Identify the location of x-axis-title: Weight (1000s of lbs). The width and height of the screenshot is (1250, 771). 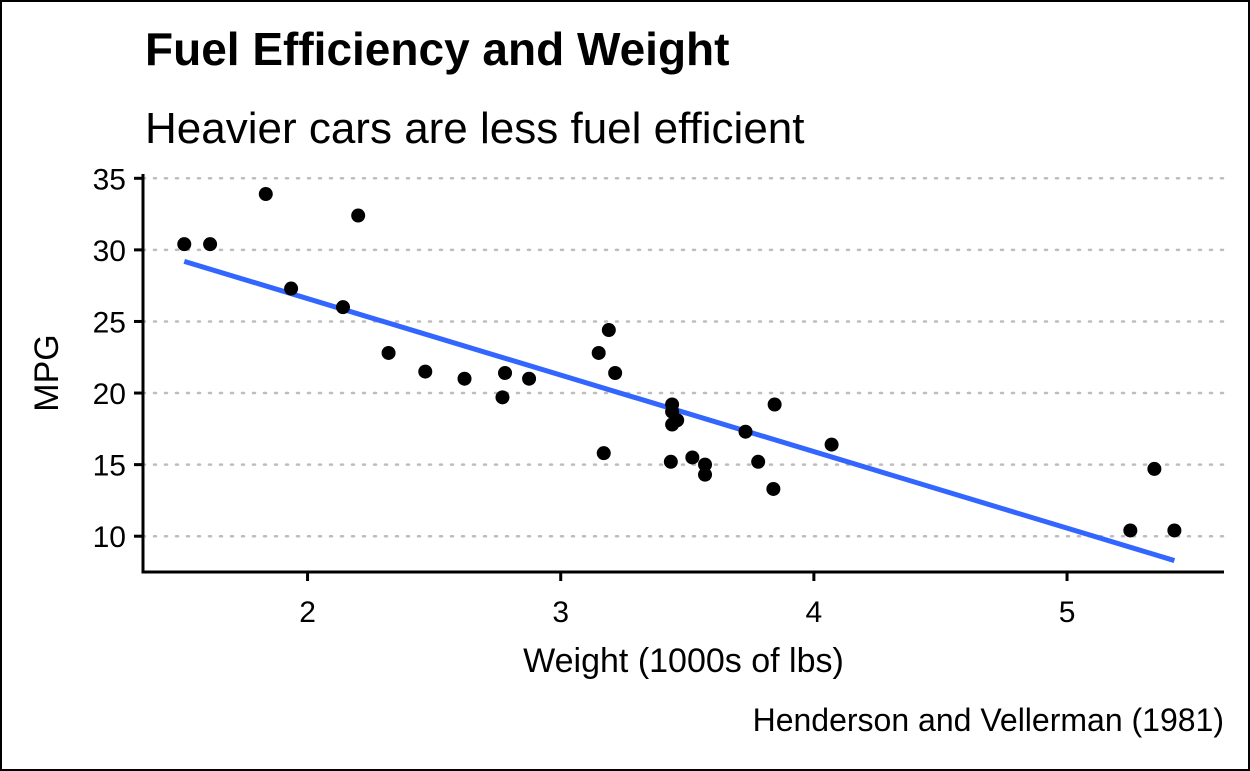
(683, 661).